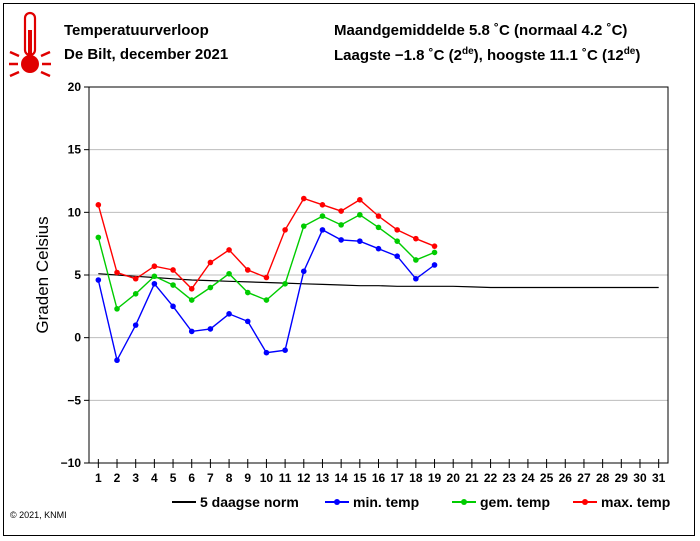 This screenshot has height=541, width=700. I want to click on series-gem-temp, so click(266, 262).